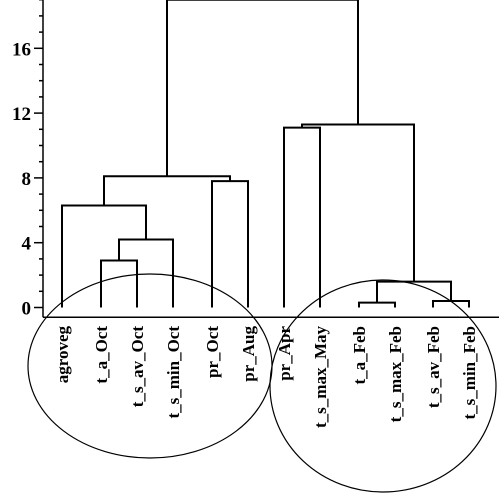 This screenshot has width=499, height=495. I want to click on leaf-label: t_s_av_Feb, so click(433, 367).